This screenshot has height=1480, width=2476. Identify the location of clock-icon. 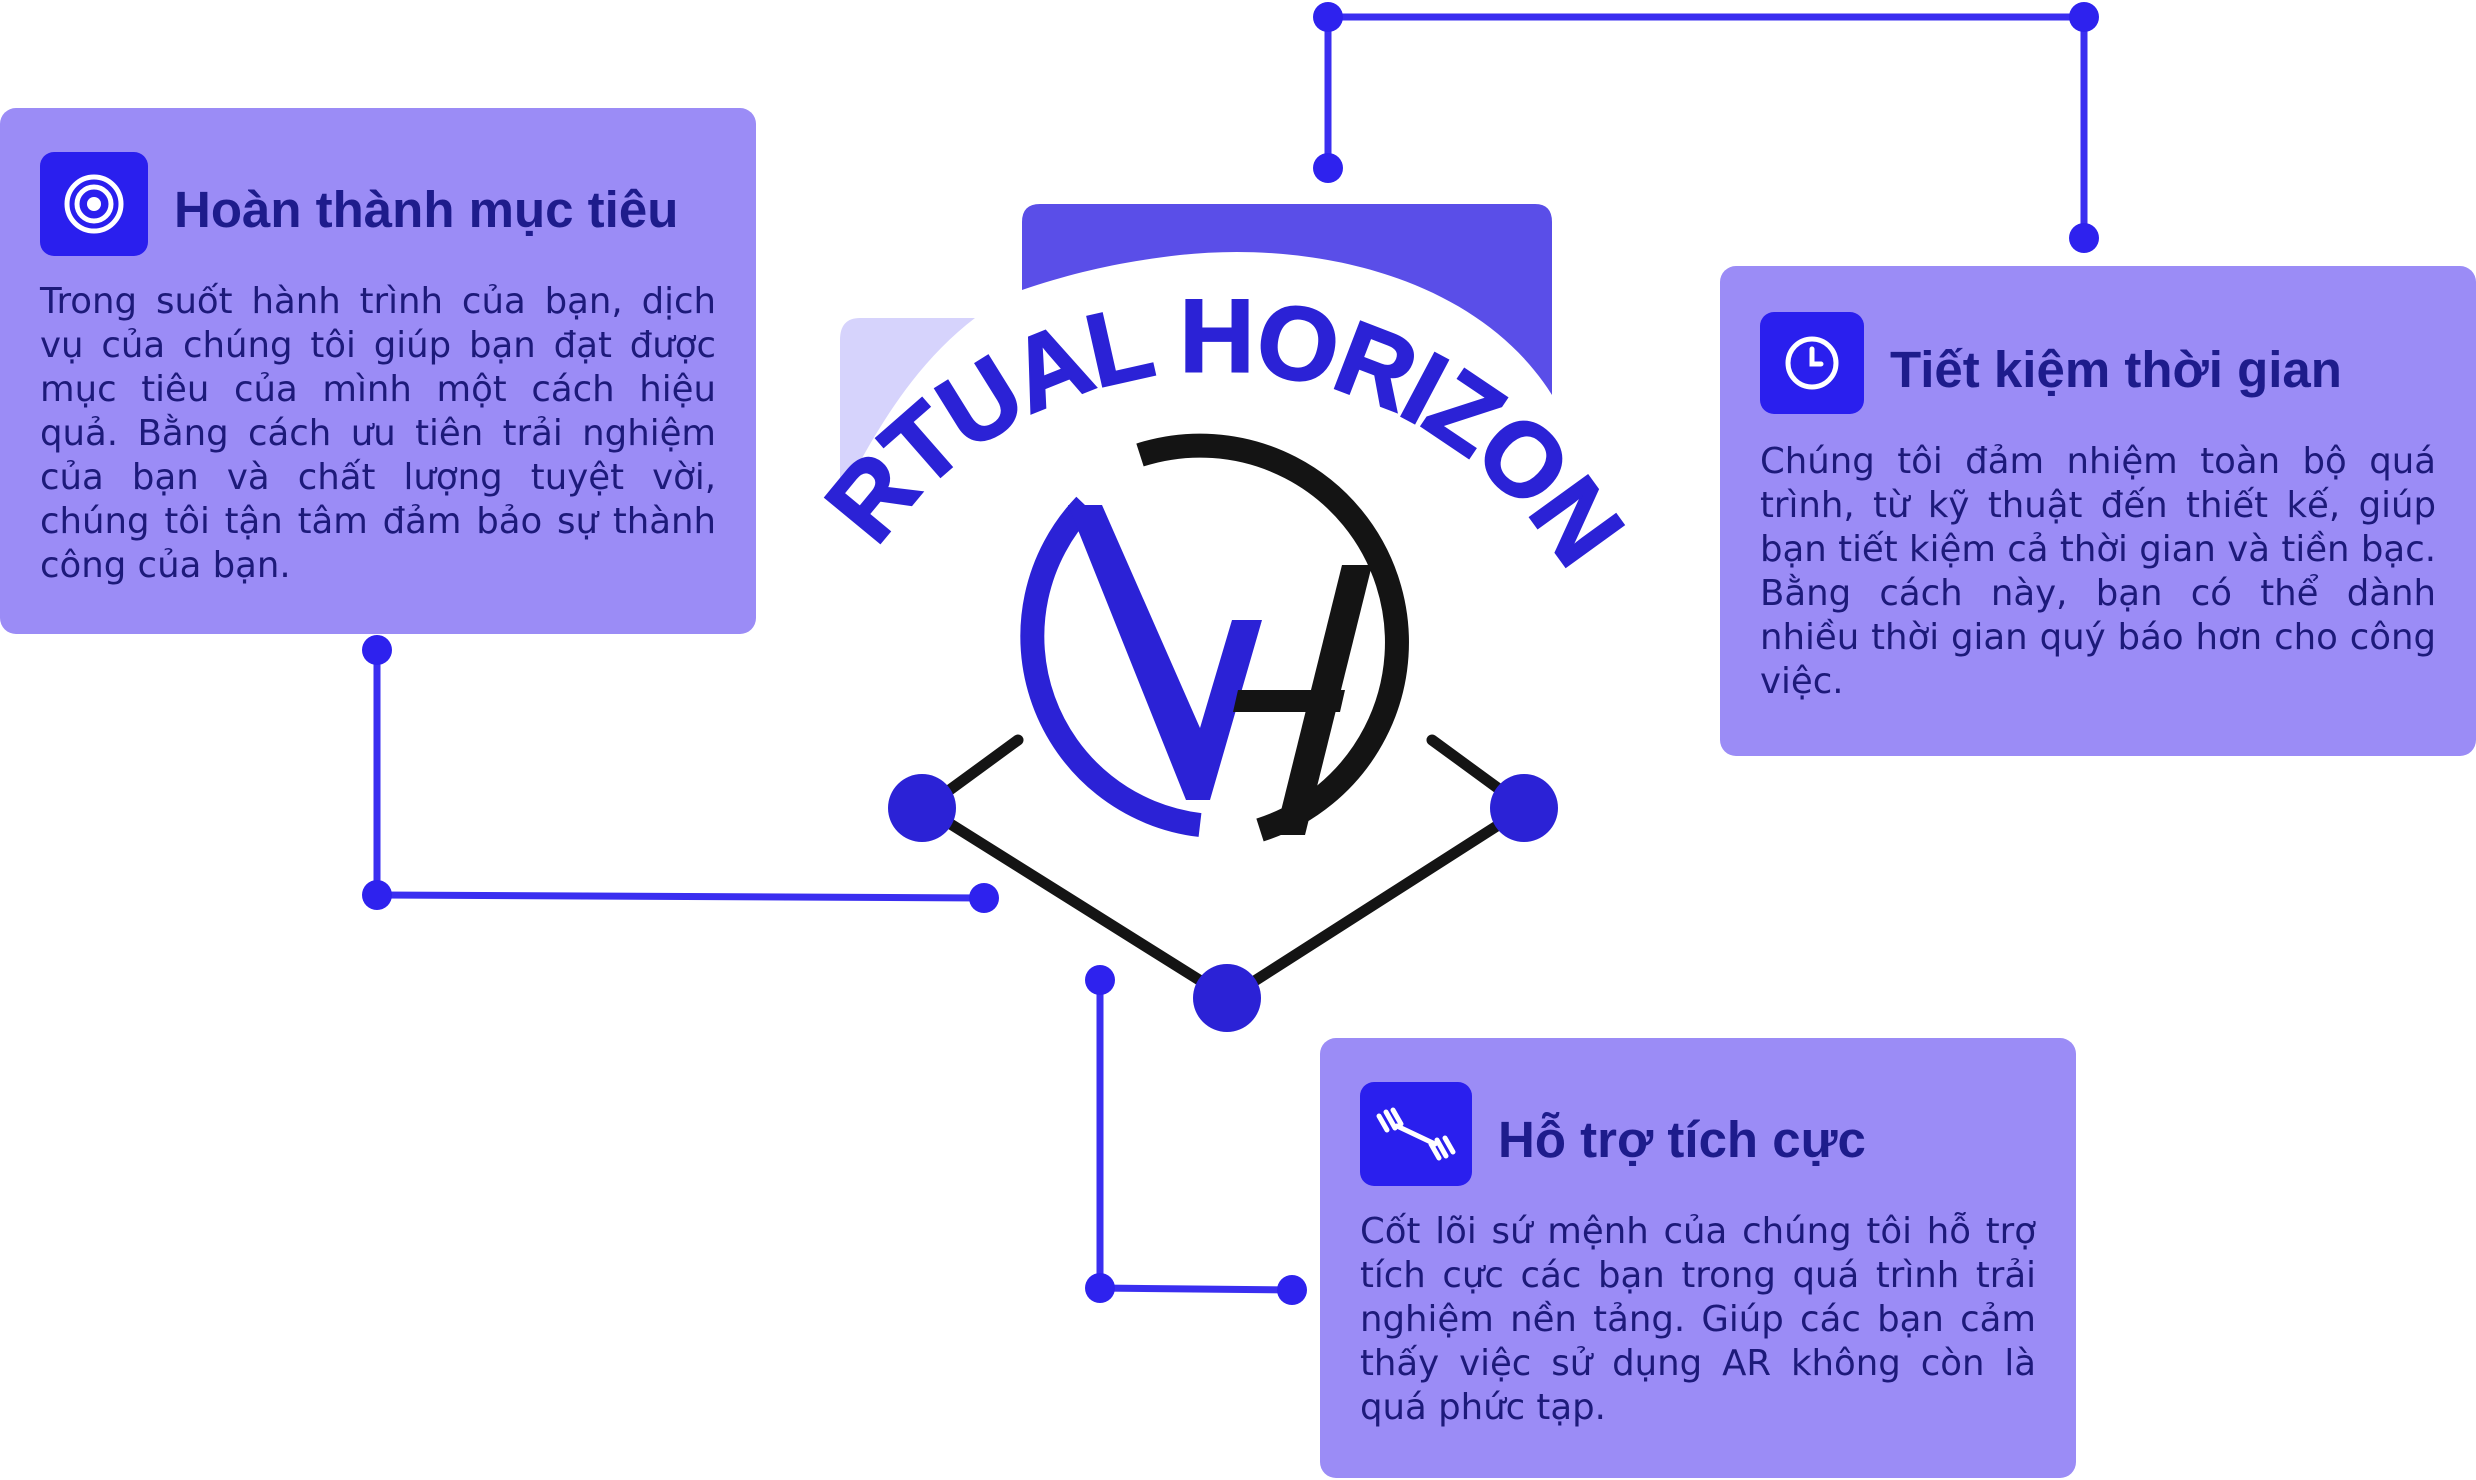
(1812, 363).